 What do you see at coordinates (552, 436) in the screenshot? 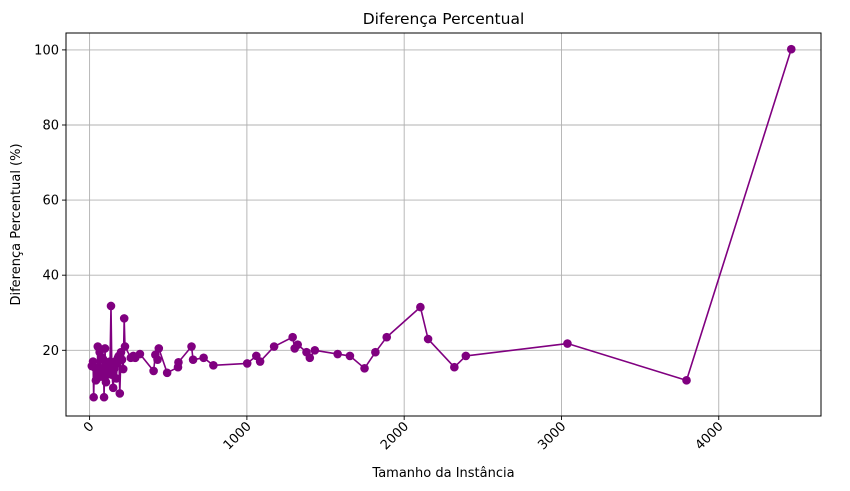
I see `x-tick-label: 3000` at bounding box center [552, 436].